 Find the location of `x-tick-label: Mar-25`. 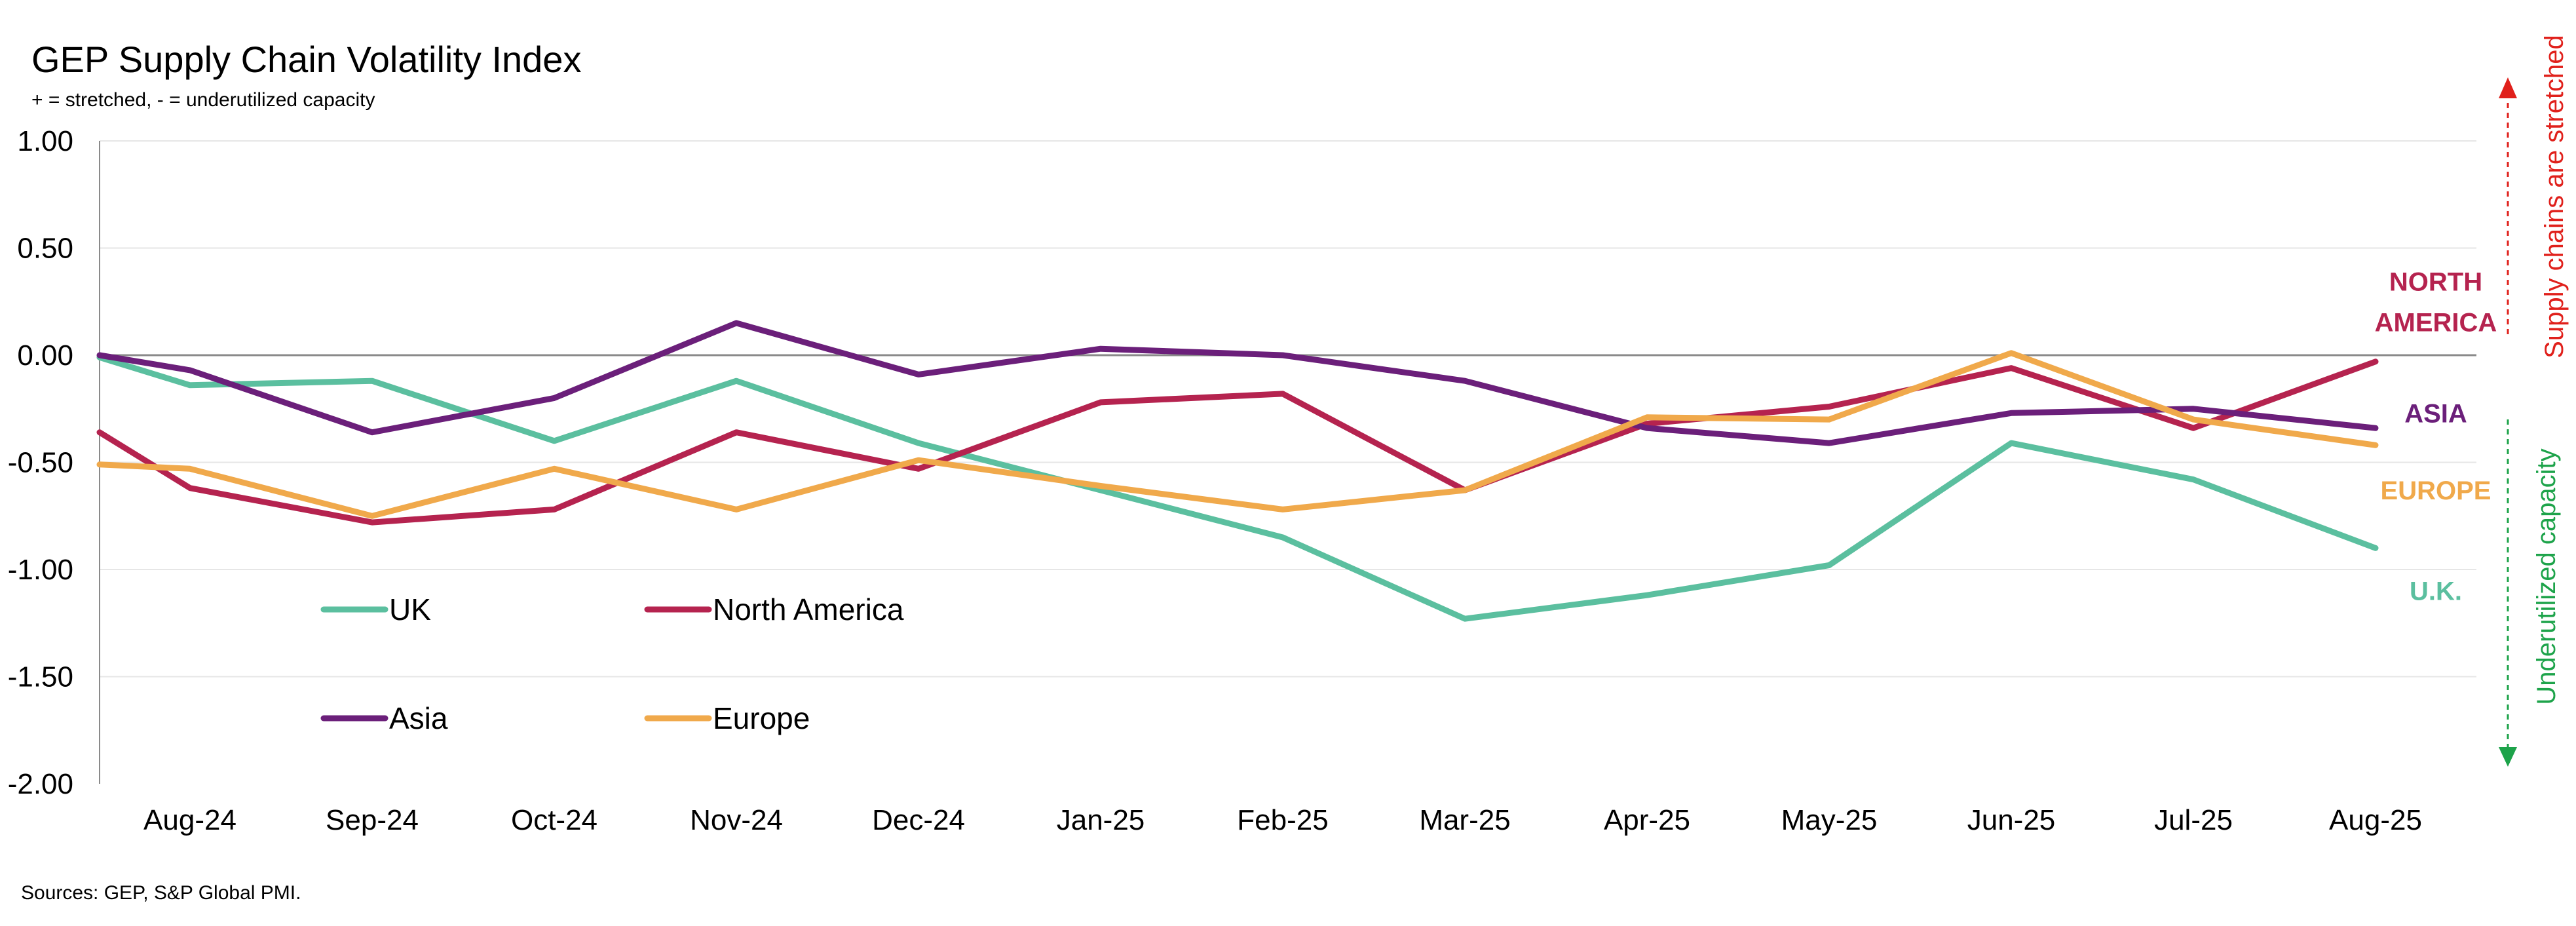

x-tick-label: Mar-25 is located at coordinates (1465, 820).